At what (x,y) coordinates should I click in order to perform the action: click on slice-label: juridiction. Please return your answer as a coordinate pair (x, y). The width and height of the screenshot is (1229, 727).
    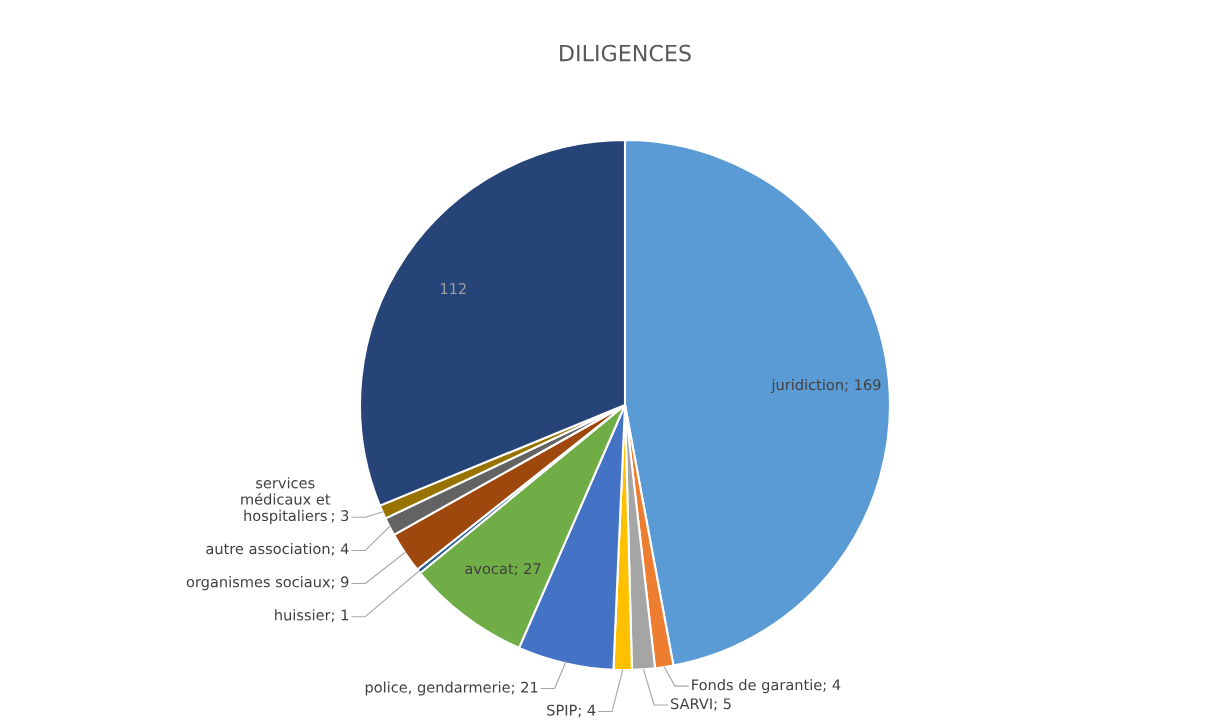
    Looking at the image, I should click on (807, 386).